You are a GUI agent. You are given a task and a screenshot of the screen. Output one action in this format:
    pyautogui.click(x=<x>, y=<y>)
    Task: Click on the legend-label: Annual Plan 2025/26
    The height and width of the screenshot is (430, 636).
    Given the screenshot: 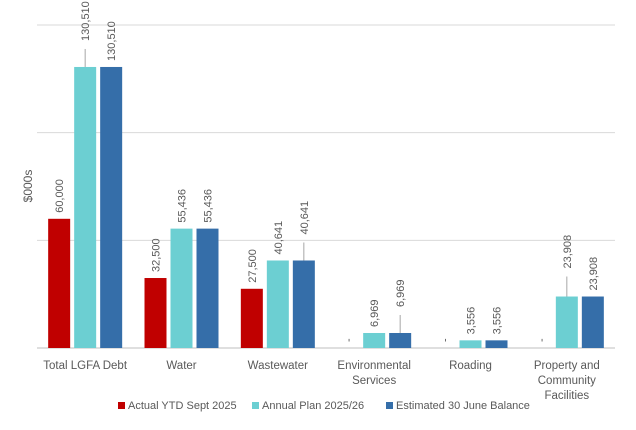 What is the action you would take?
    pyautogui.click(x=313, y=406)
    